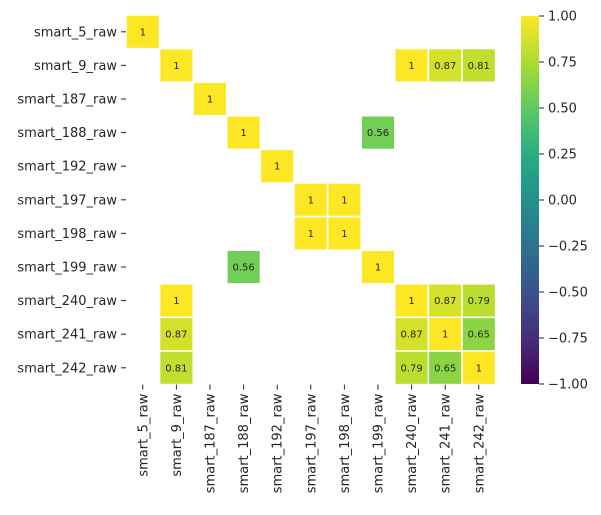 This screenshot has width=601, height=515. What do you see at coordinates (278, 443) in the screenshot?
I see `x-tick-label: smart_192_raw` at bounding box center [278, 443].